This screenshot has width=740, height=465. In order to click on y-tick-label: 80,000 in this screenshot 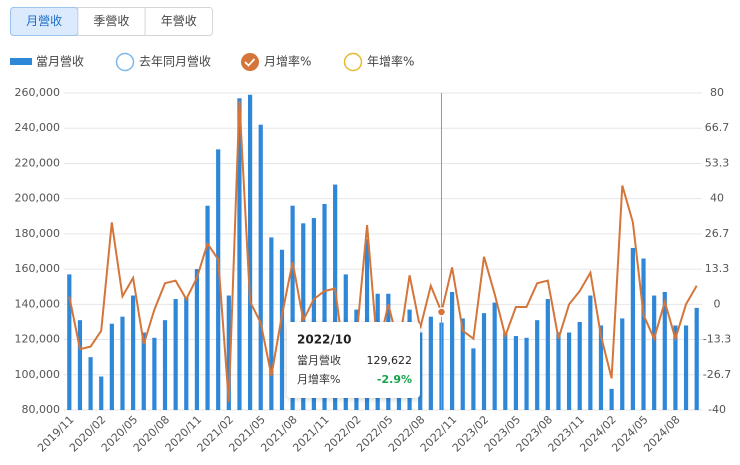, I will do `click(41, 409)`.